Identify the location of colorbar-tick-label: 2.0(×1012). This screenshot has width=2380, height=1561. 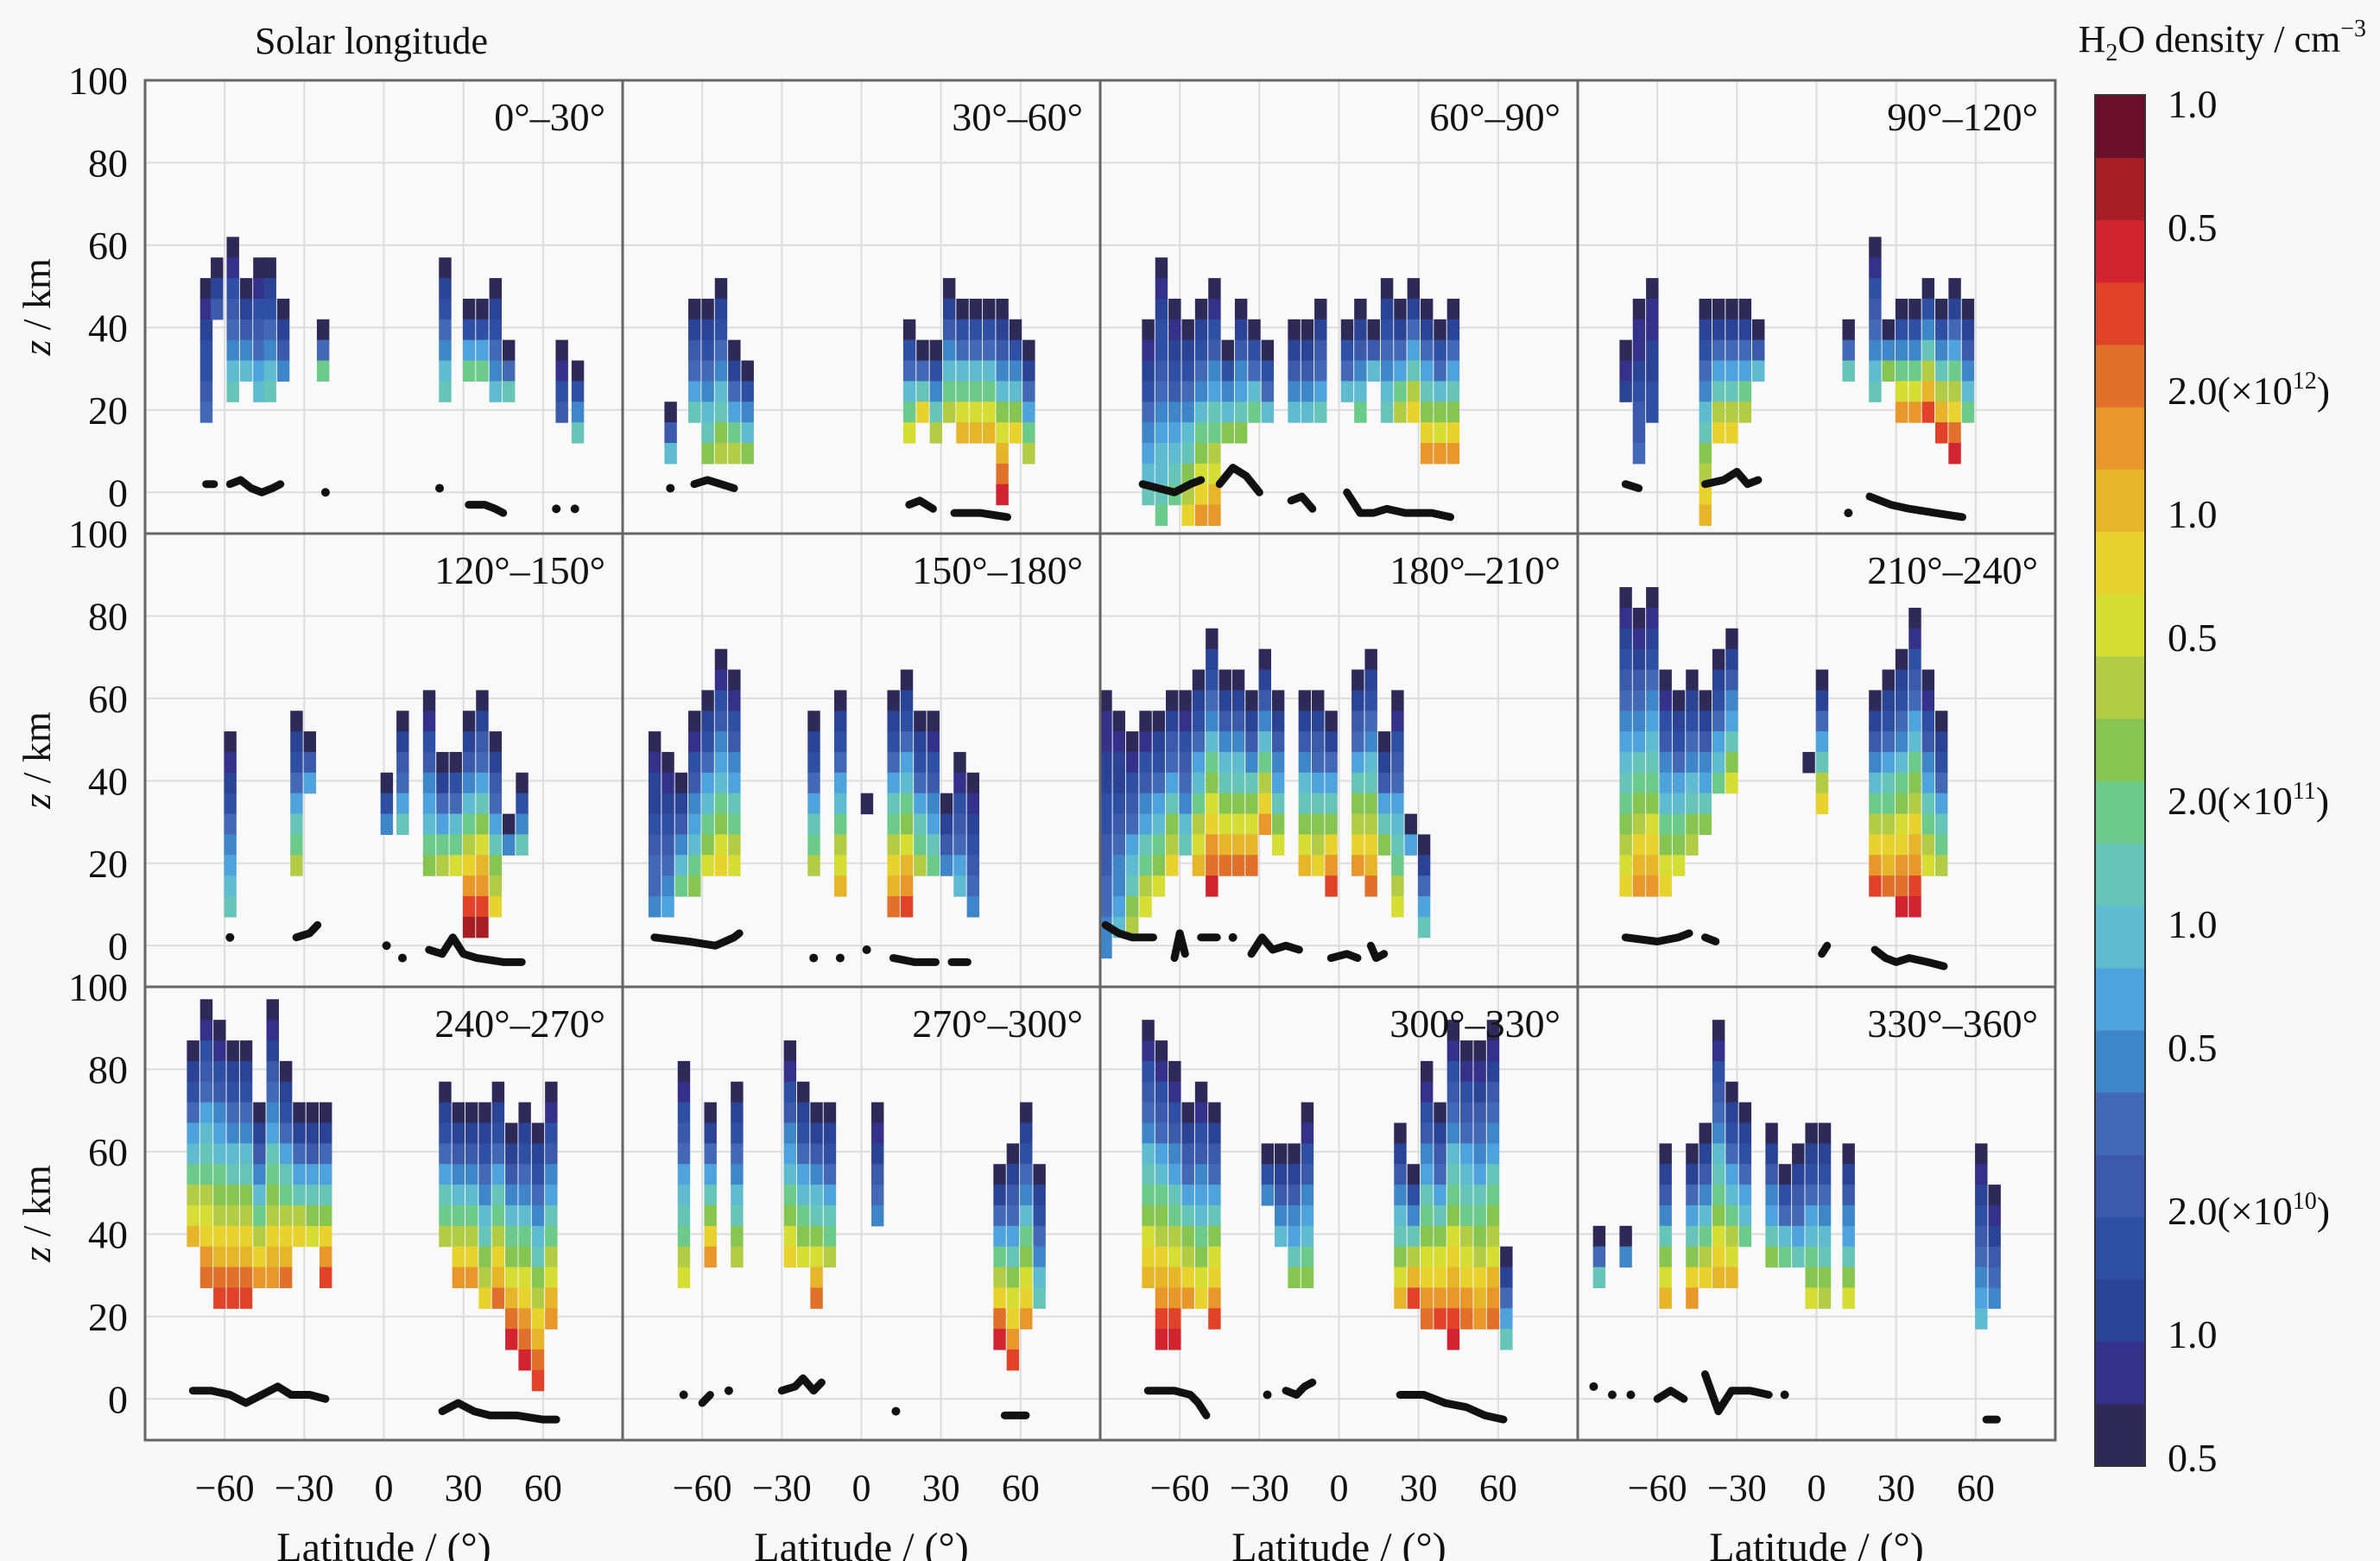
(2249, 390).